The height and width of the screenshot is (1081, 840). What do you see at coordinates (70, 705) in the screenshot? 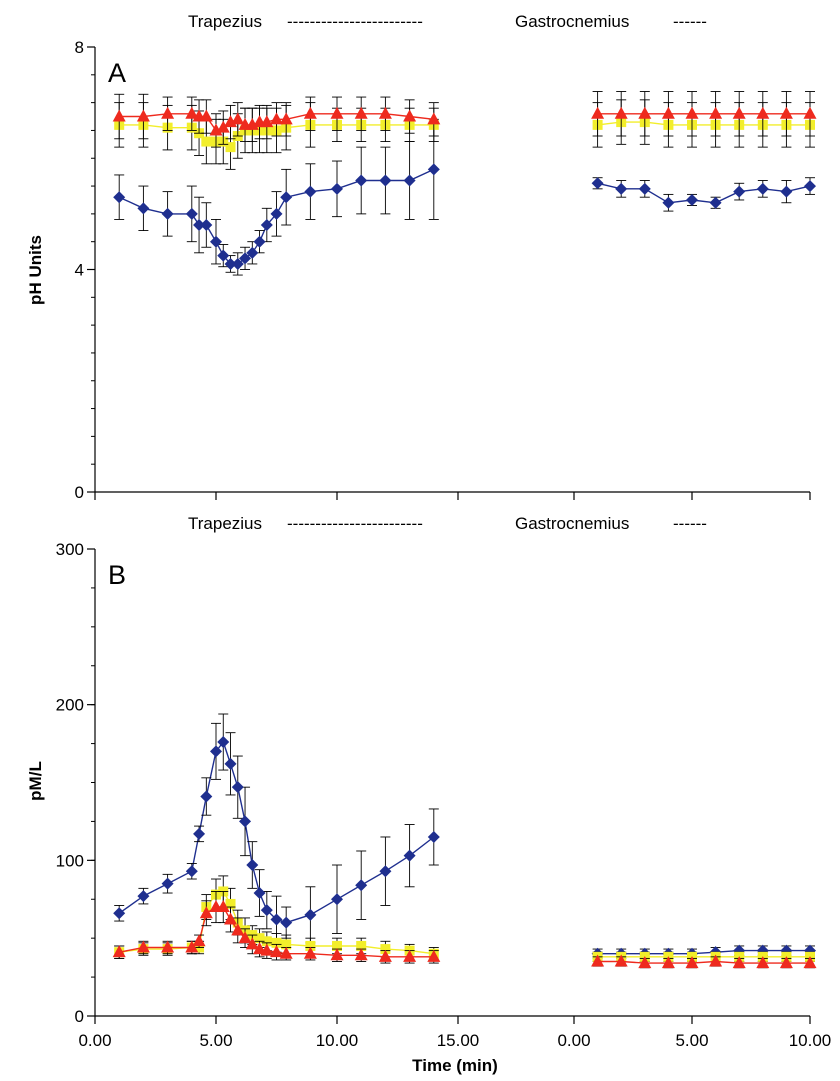
I see `panel-b-y-tick-label: 200` at bounding box center [70, 705].